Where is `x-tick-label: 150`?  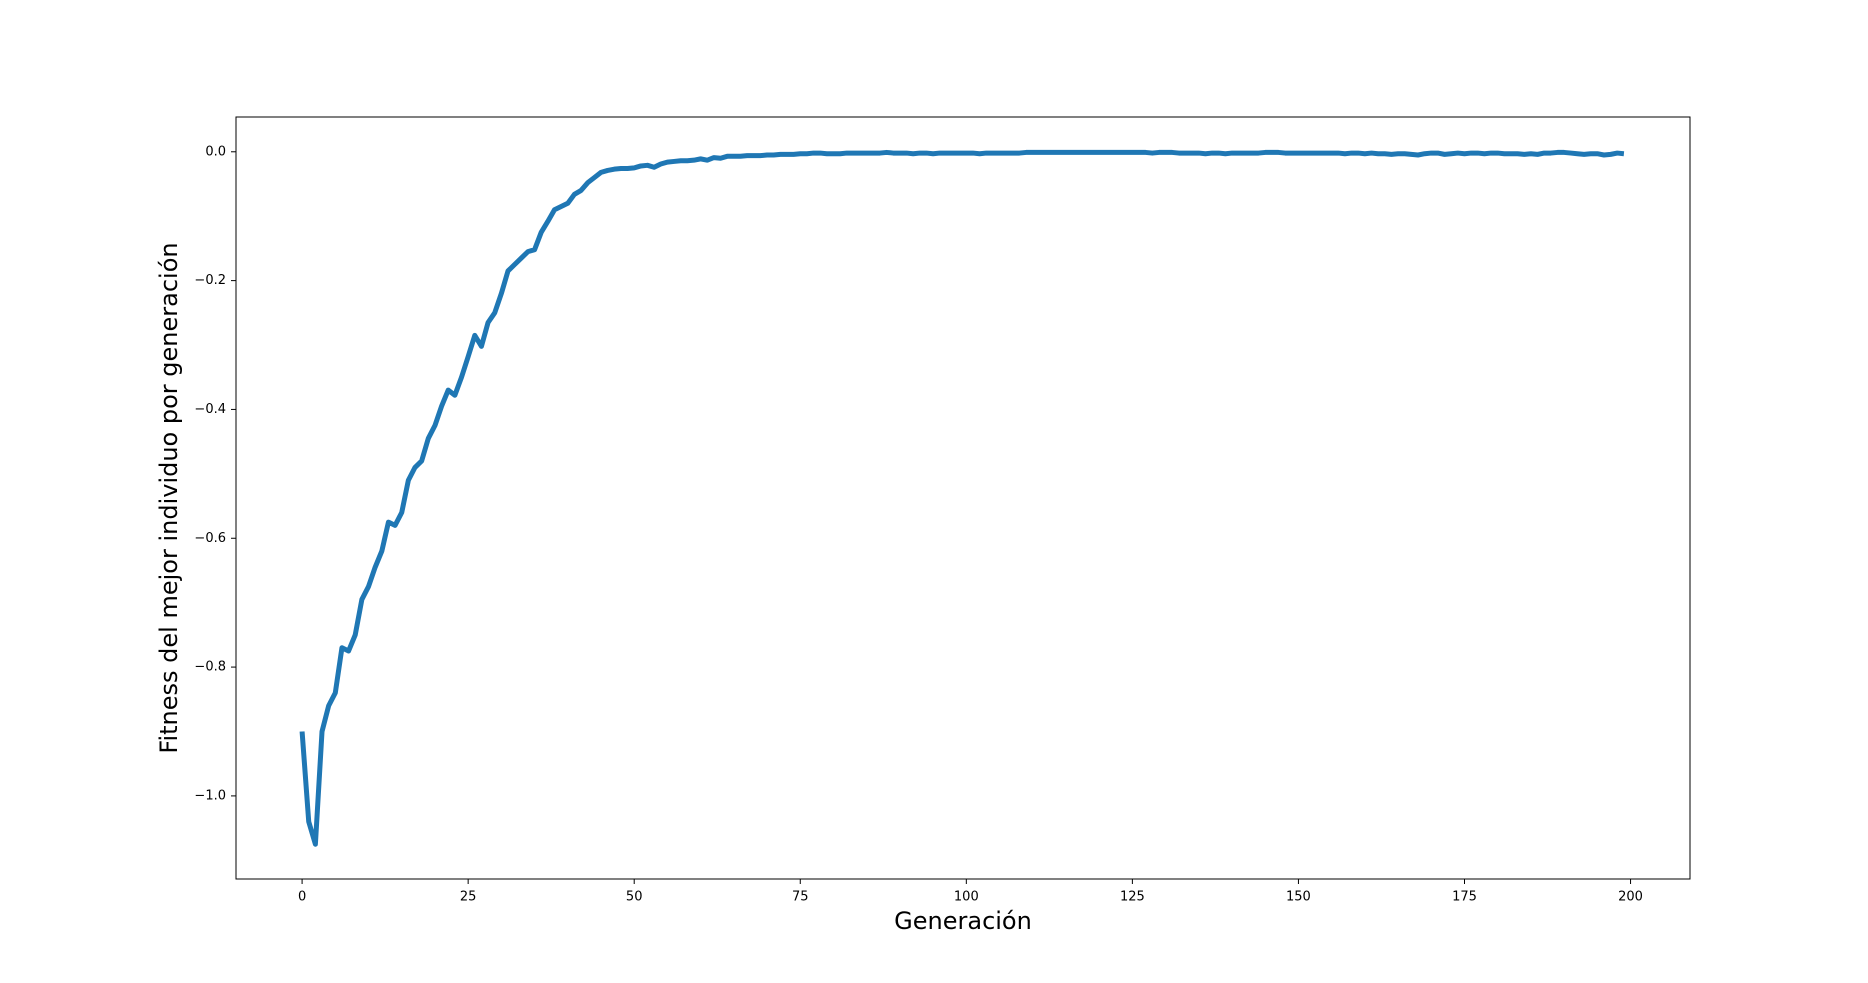 x-tick-label: 150 is located at coordinates (1298, 897).